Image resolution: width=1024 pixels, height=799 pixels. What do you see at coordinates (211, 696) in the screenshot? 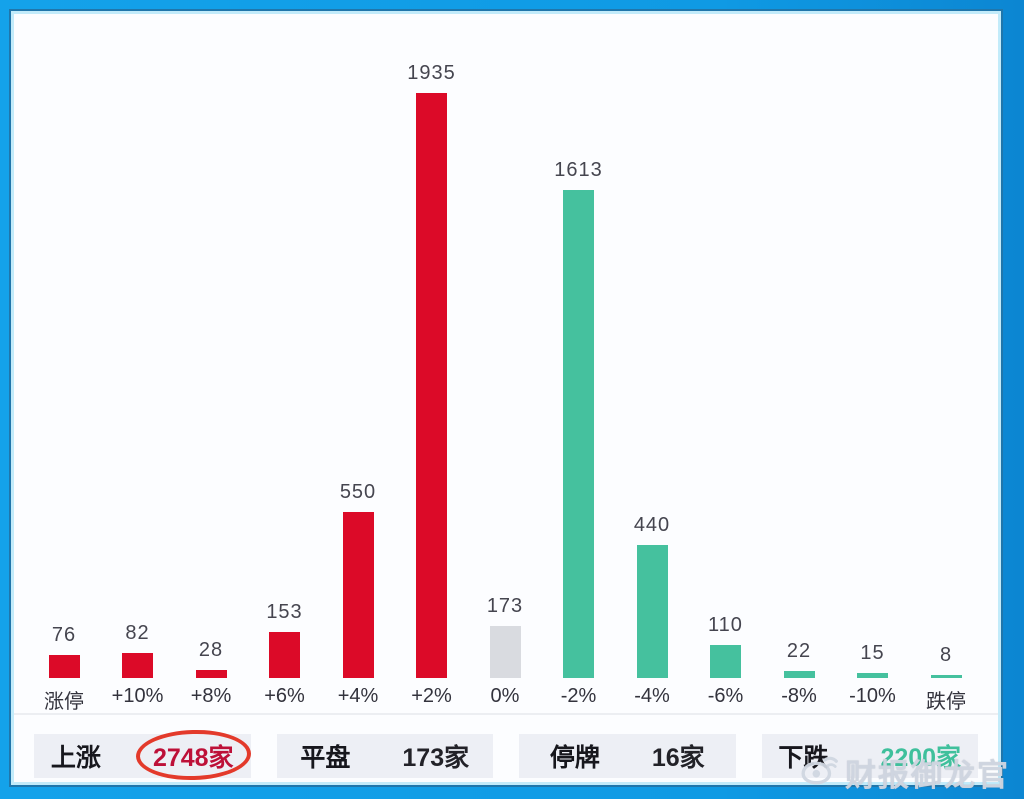
I see `bar-category-label: +8%` at bounding box center [211, 696].